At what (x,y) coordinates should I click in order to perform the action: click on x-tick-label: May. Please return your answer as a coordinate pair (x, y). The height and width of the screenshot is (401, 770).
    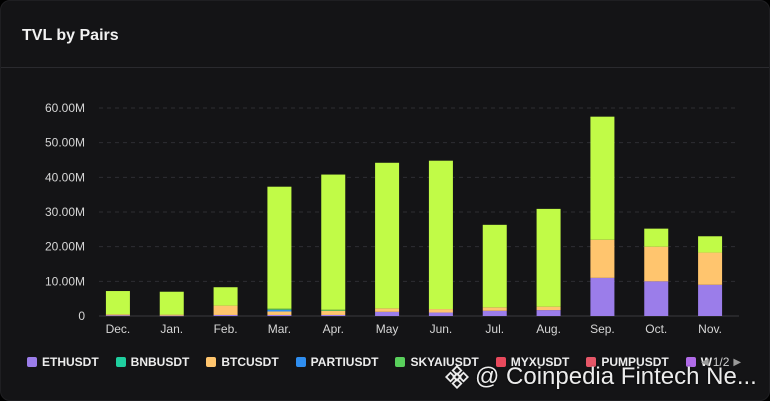
    Looking at the image, I should click on (387, 329).